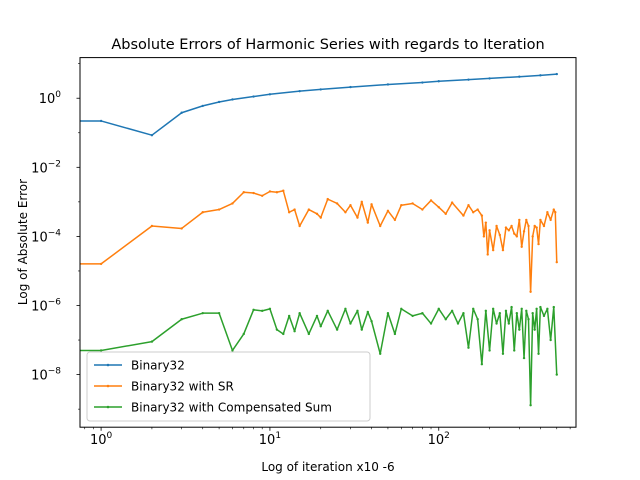  Describe the element at coordinates (46, 375) in the screenshot. I see `y-tick-label: 10⁻⁸` at that location.